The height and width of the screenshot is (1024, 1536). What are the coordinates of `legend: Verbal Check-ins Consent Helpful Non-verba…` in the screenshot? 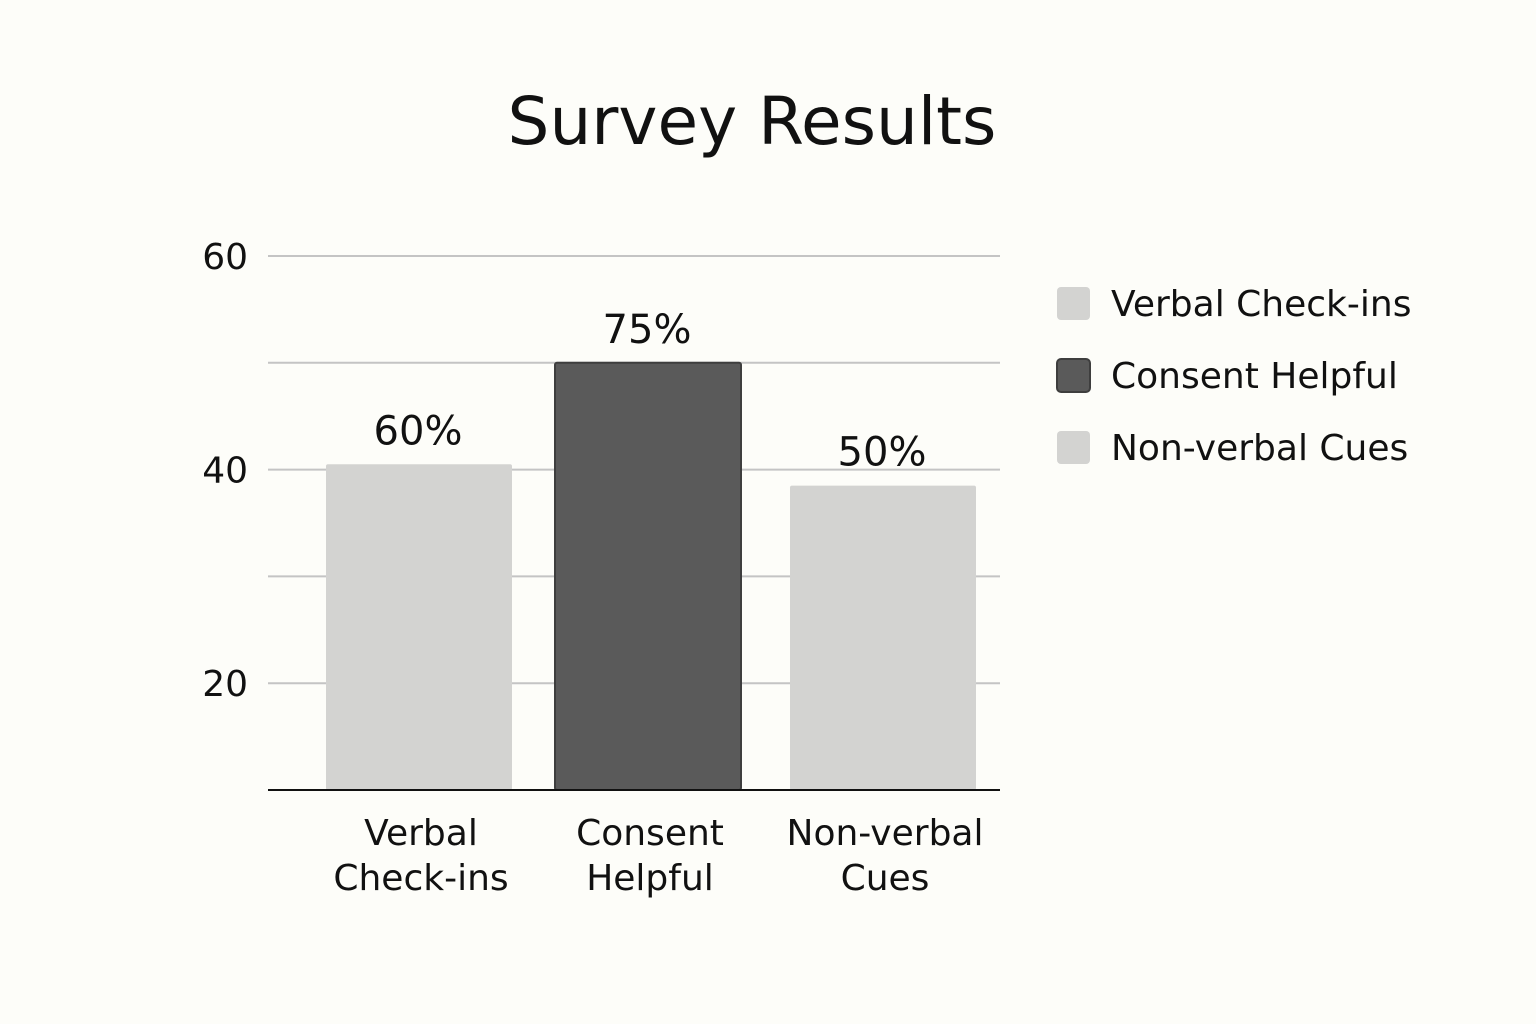 It's located at (1233, 376).